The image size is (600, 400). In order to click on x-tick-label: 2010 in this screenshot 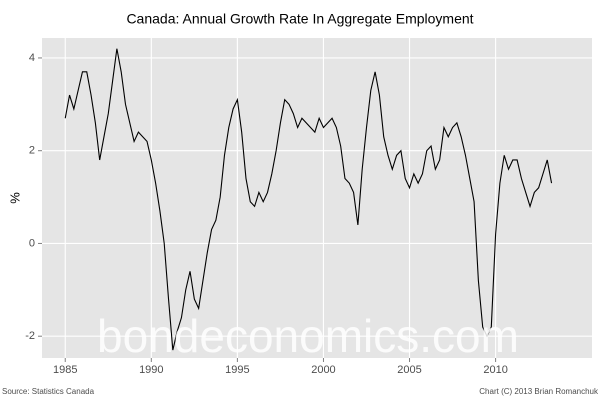, I will do `click(495, 370)`.